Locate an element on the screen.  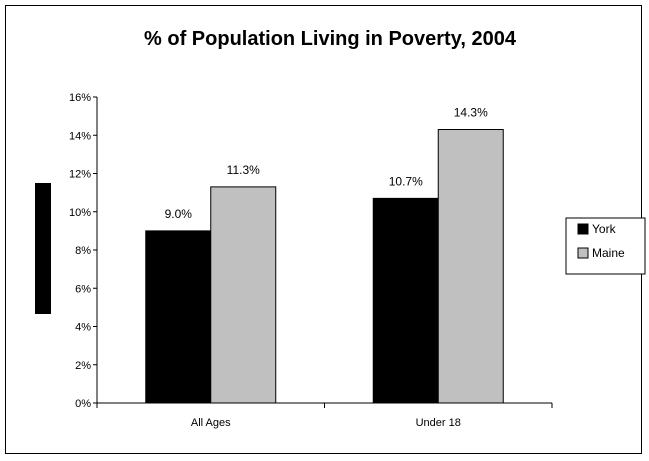
x-tick-label: All Ages is located at coordinates (211, 423).